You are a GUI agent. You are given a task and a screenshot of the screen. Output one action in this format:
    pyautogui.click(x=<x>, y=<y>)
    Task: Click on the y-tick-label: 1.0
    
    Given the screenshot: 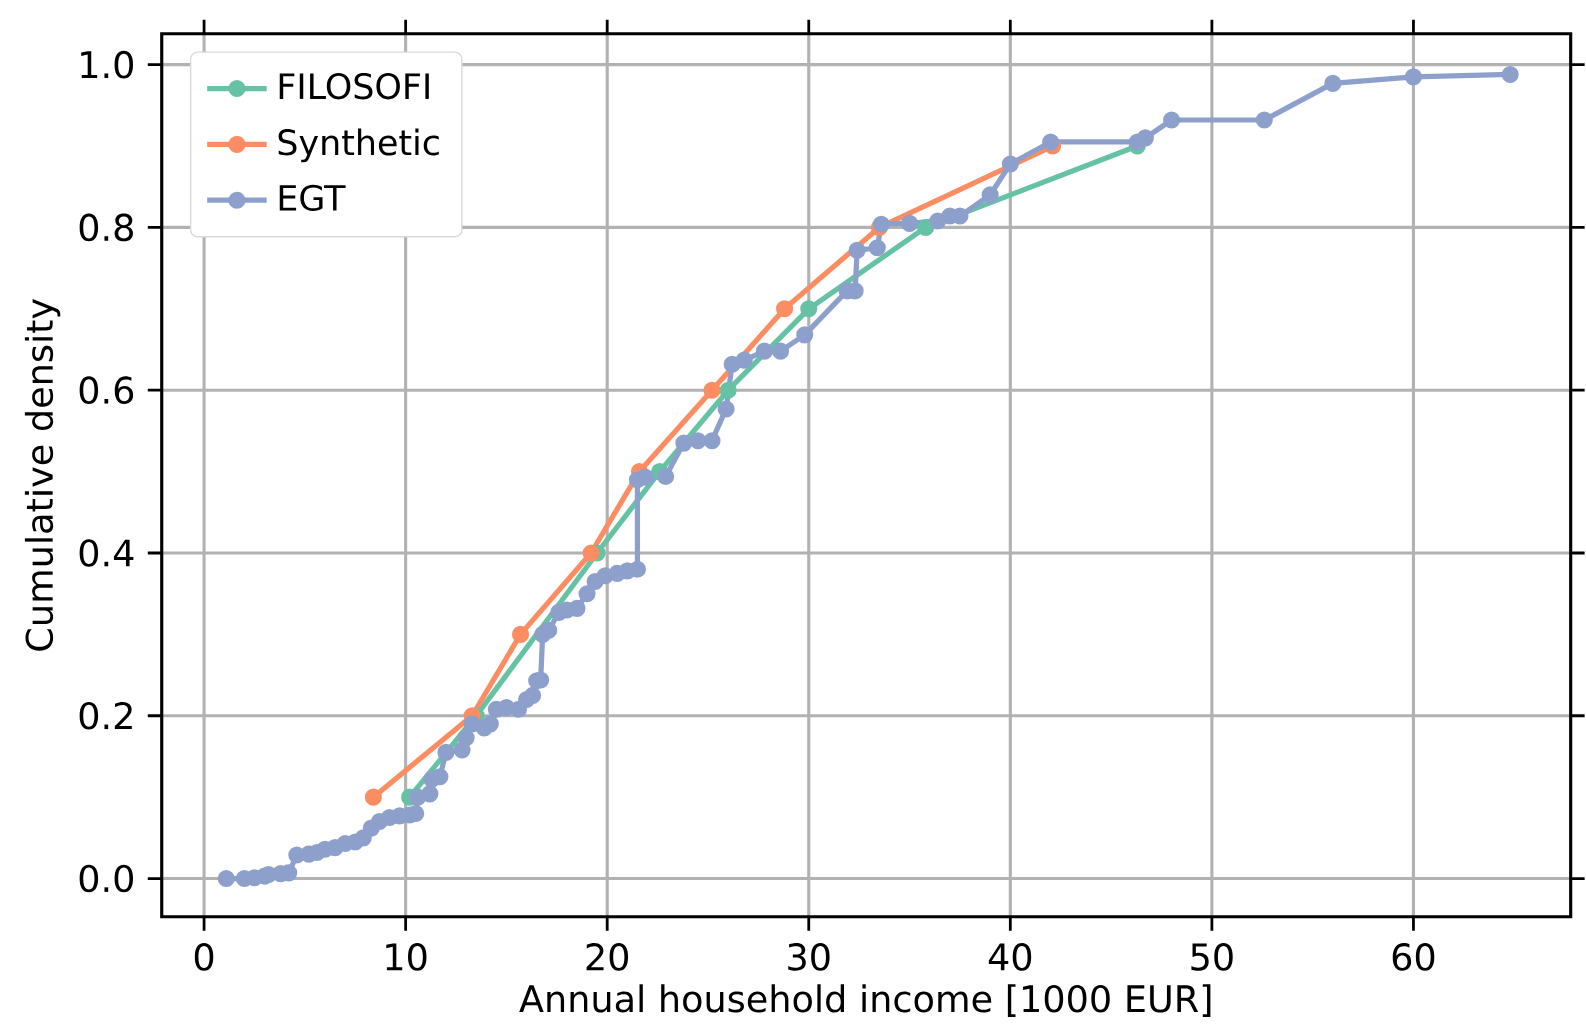 What is the action you would take?
    pyautogui.click(x=107, y=64)
    